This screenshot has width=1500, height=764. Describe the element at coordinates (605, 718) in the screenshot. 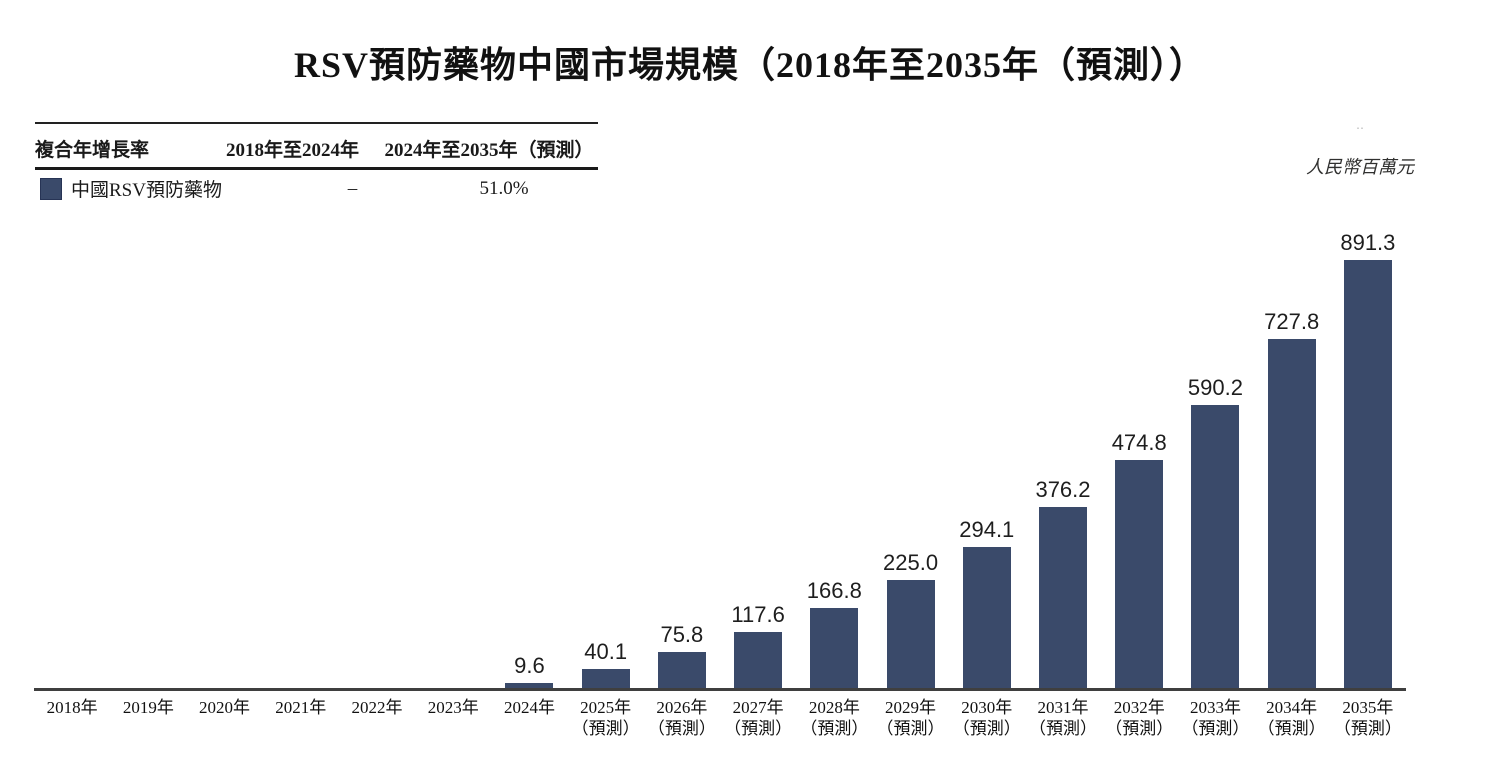

I see `x-tick-2025: 2025年 （預測）` at that location.